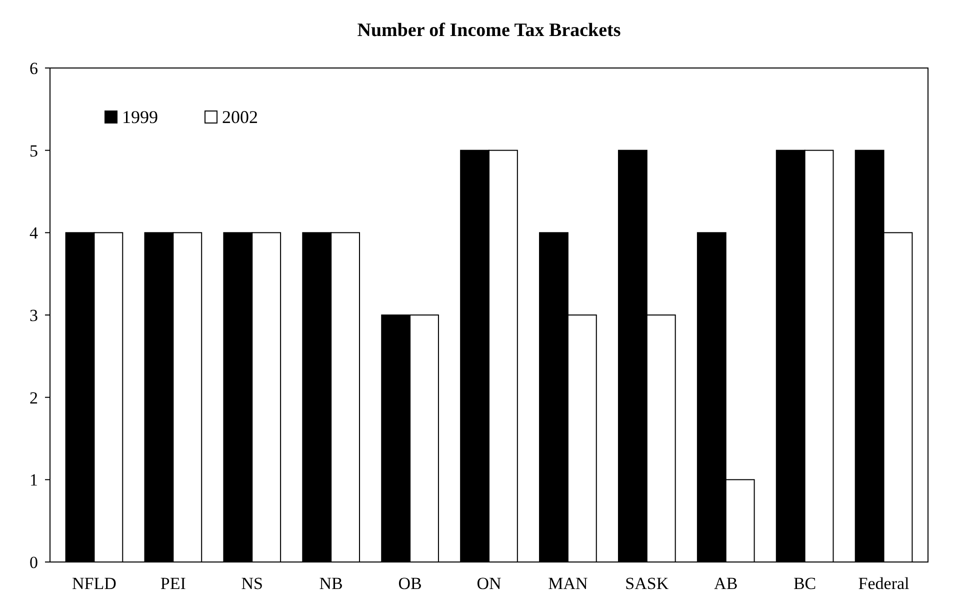 This screenshot has height=602, width=955. I want to click on x-tick-label: NFLD, so click(94, 583).